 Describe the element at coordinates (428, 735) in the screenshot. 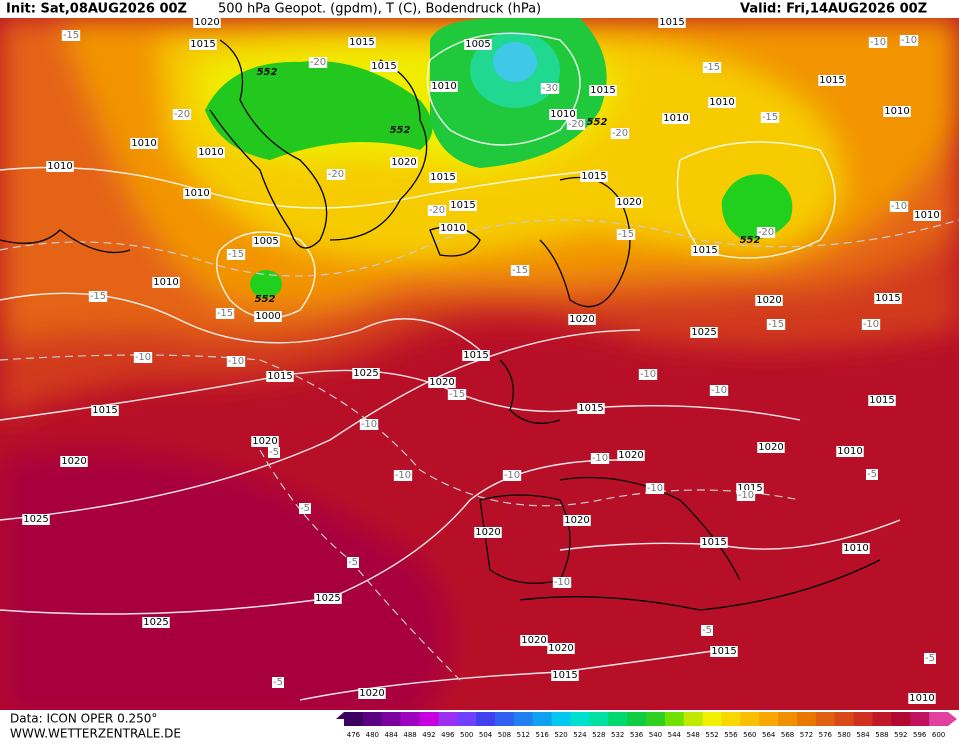

I see `colorbar-label: 492` at that location.